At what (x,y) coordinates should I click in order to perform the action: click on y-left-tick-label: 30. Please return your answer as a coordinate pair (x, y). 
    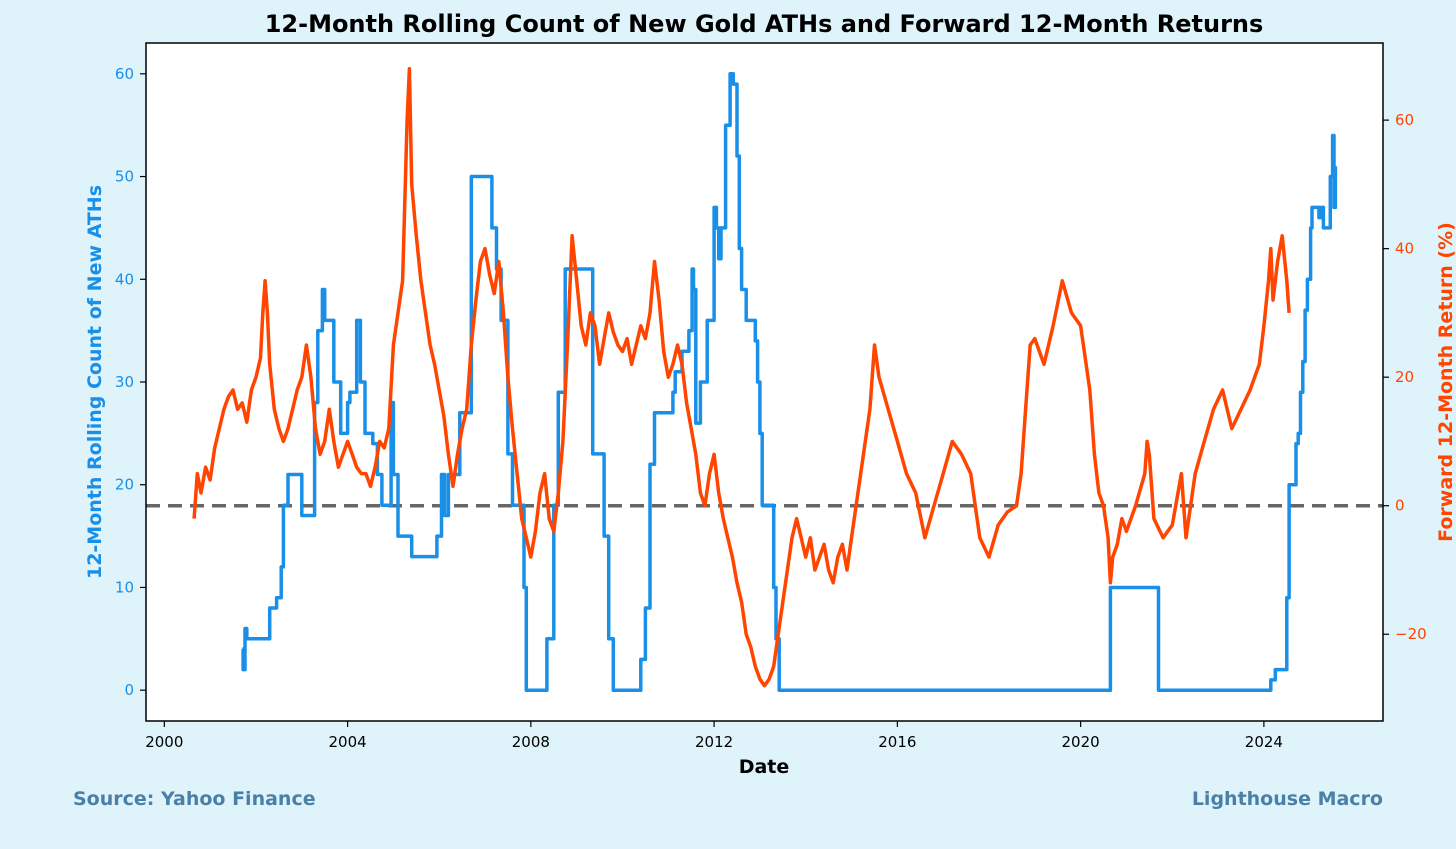
    Looking at the image, I should click on (124, 382).